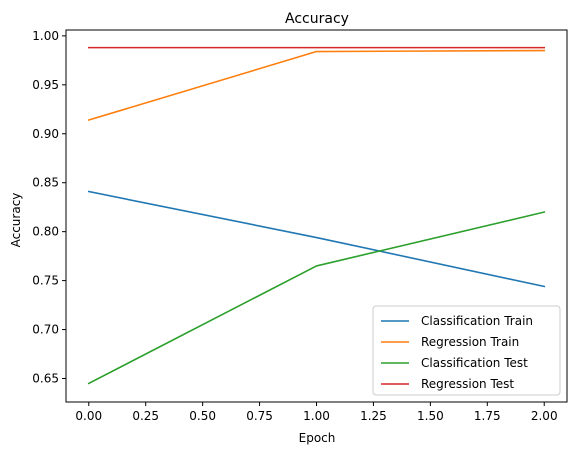 This screenshot has width=579, height=455. What do you see at coordinates (45, 330) in the screenshot?
I see `y-tick-label: 0.70` at bounding box center [45, 330].